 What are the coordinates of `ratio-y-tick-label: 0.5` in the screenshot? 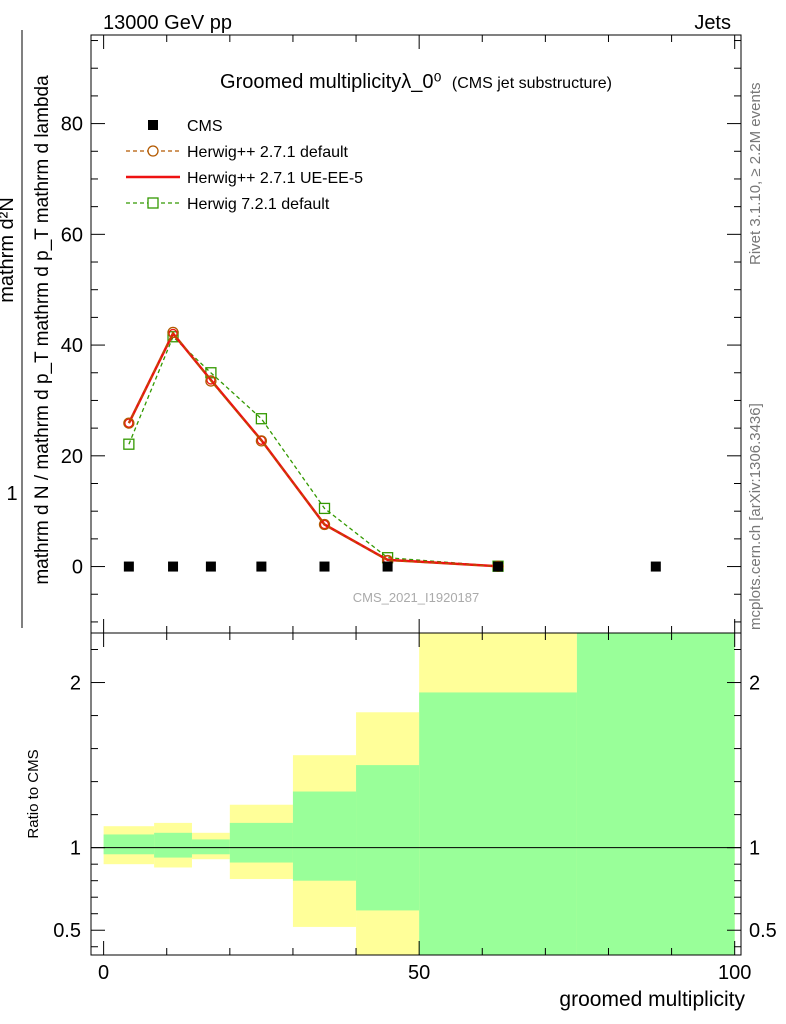 It's located at (67, 931).